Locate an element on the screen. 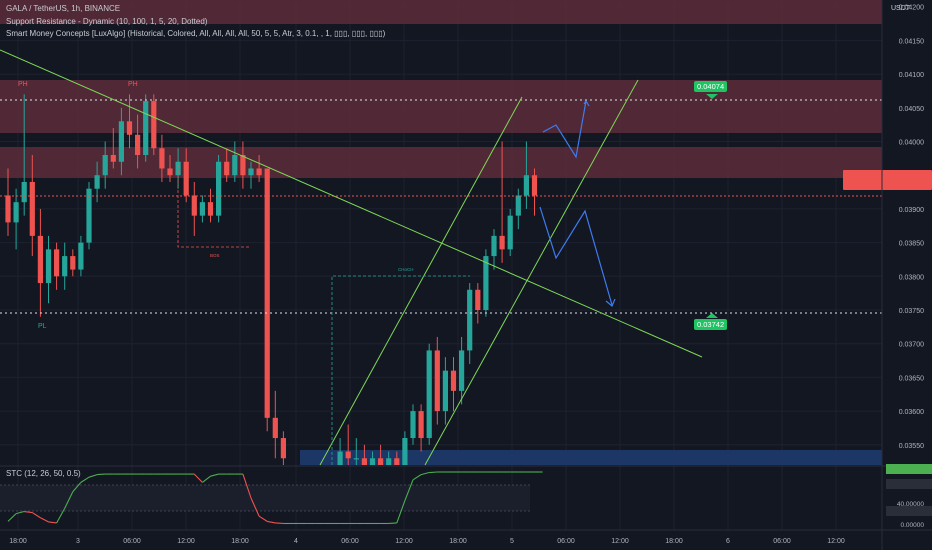 The height and width of the screenshot is (550, 932). projection-bullish-path is located at coordinates (564, 129).